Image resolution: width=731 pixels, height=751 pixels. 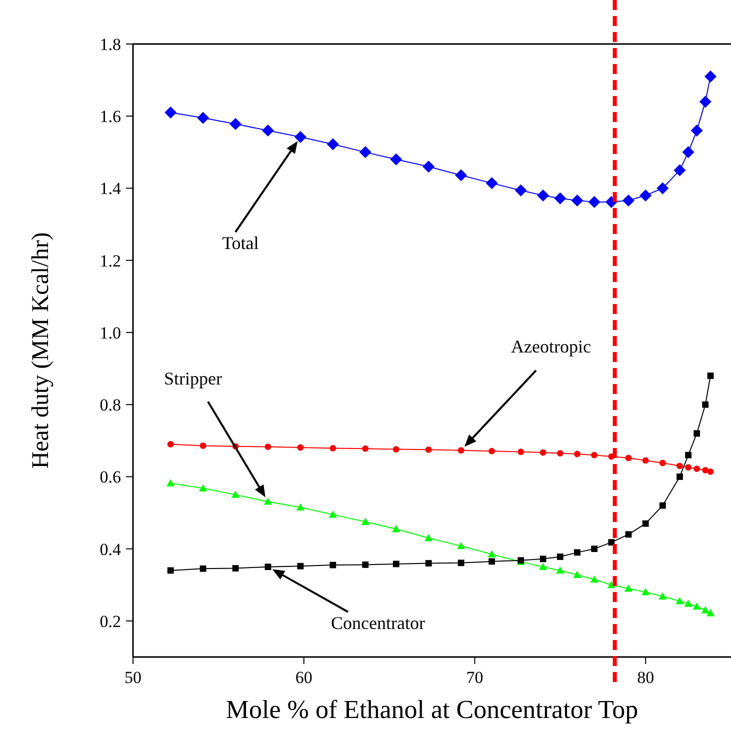 I want to click on x-tick-label: 70, so click(x=475, y=677).